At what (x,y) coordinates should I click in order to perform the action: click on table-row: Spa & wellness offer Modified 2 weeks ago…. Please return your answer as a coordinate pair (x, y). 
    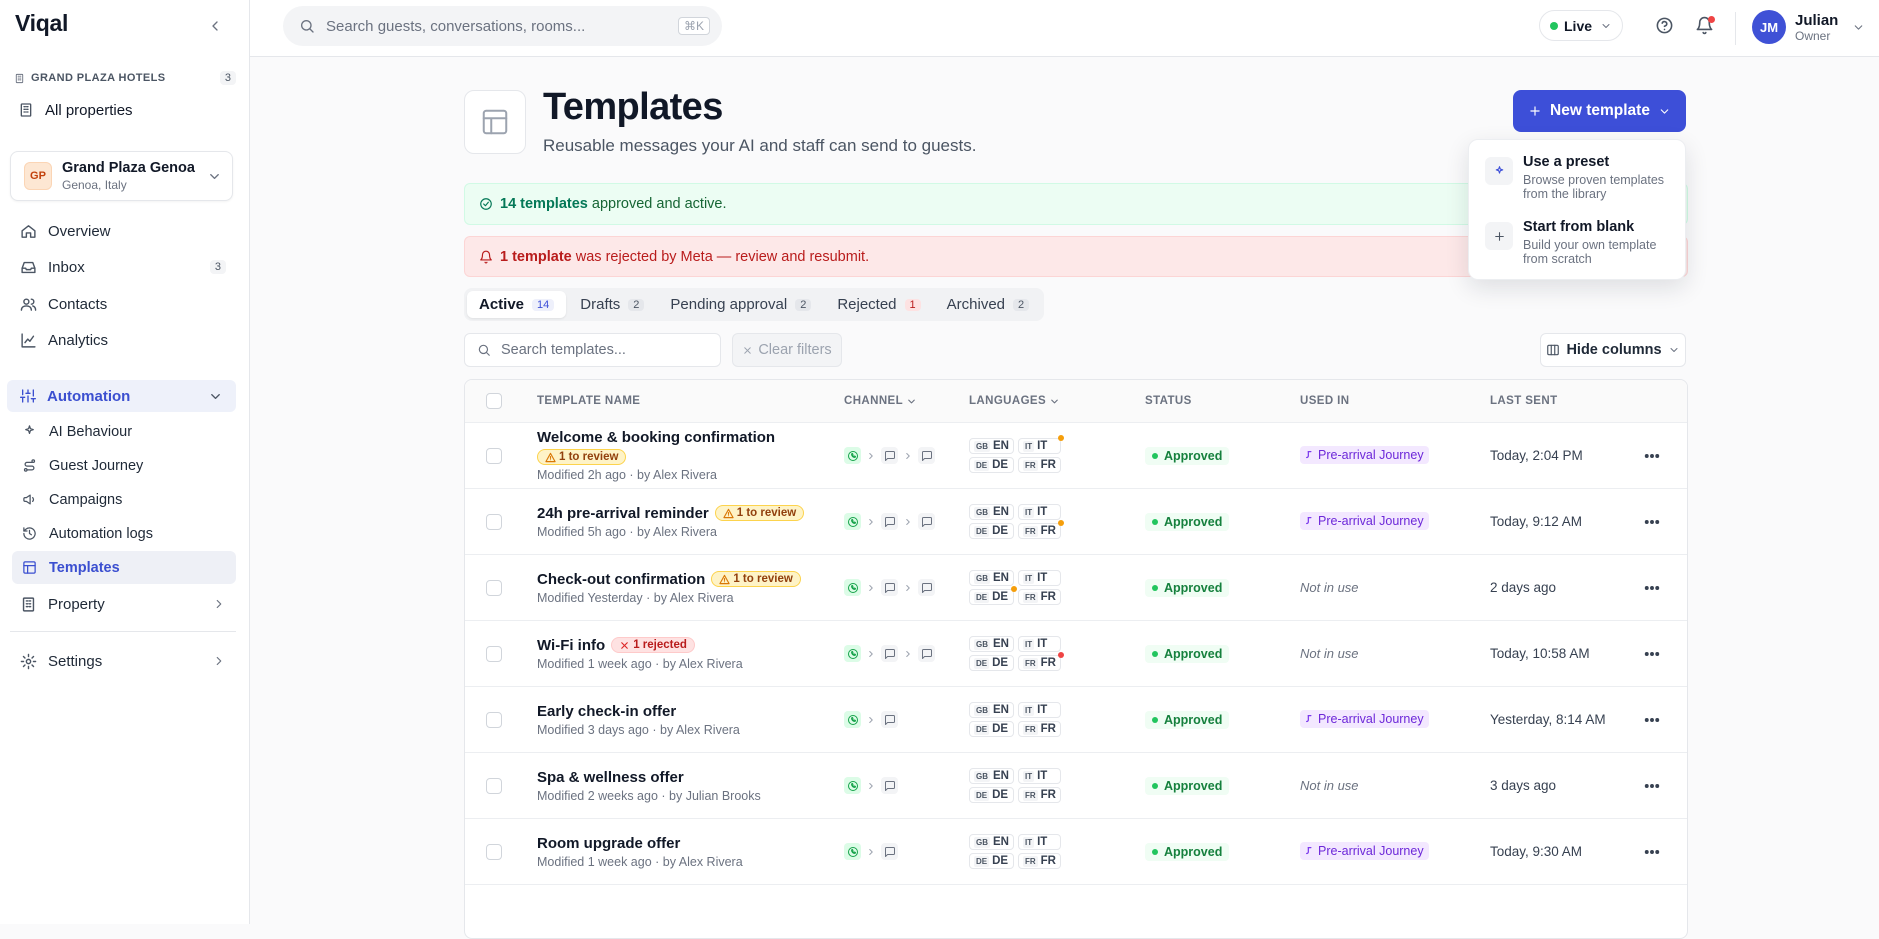
    Looking at the image, I should click on (1076, 786).